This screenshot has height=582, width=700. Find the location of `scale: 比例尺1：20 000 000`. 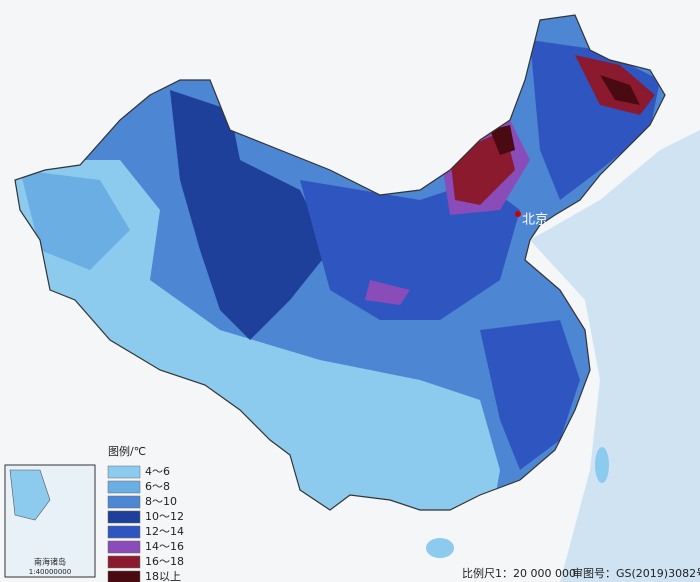

scale: 比例尺1：20 000 000 is located at coordinates (519, 573).